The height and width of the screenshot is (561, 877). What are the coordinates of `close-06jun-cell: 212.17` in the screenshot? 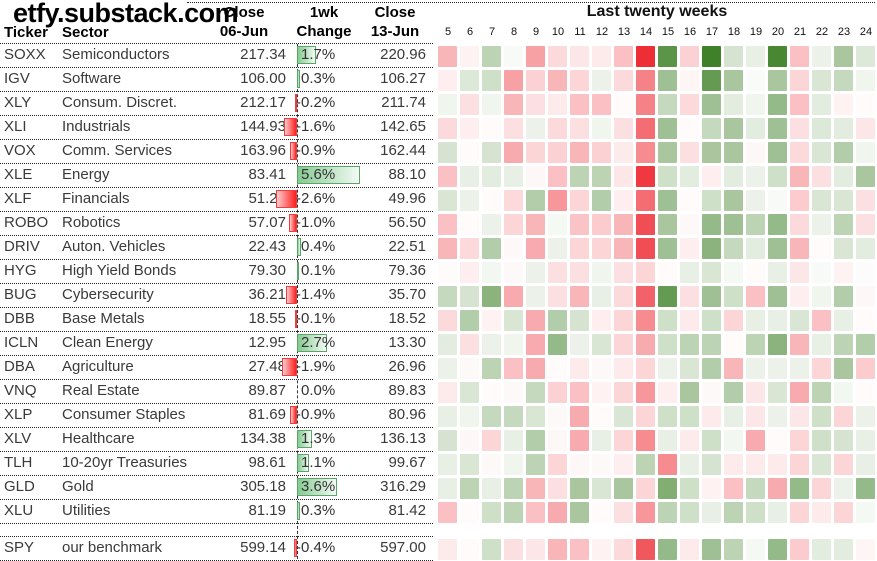 It's located at (263, 102).